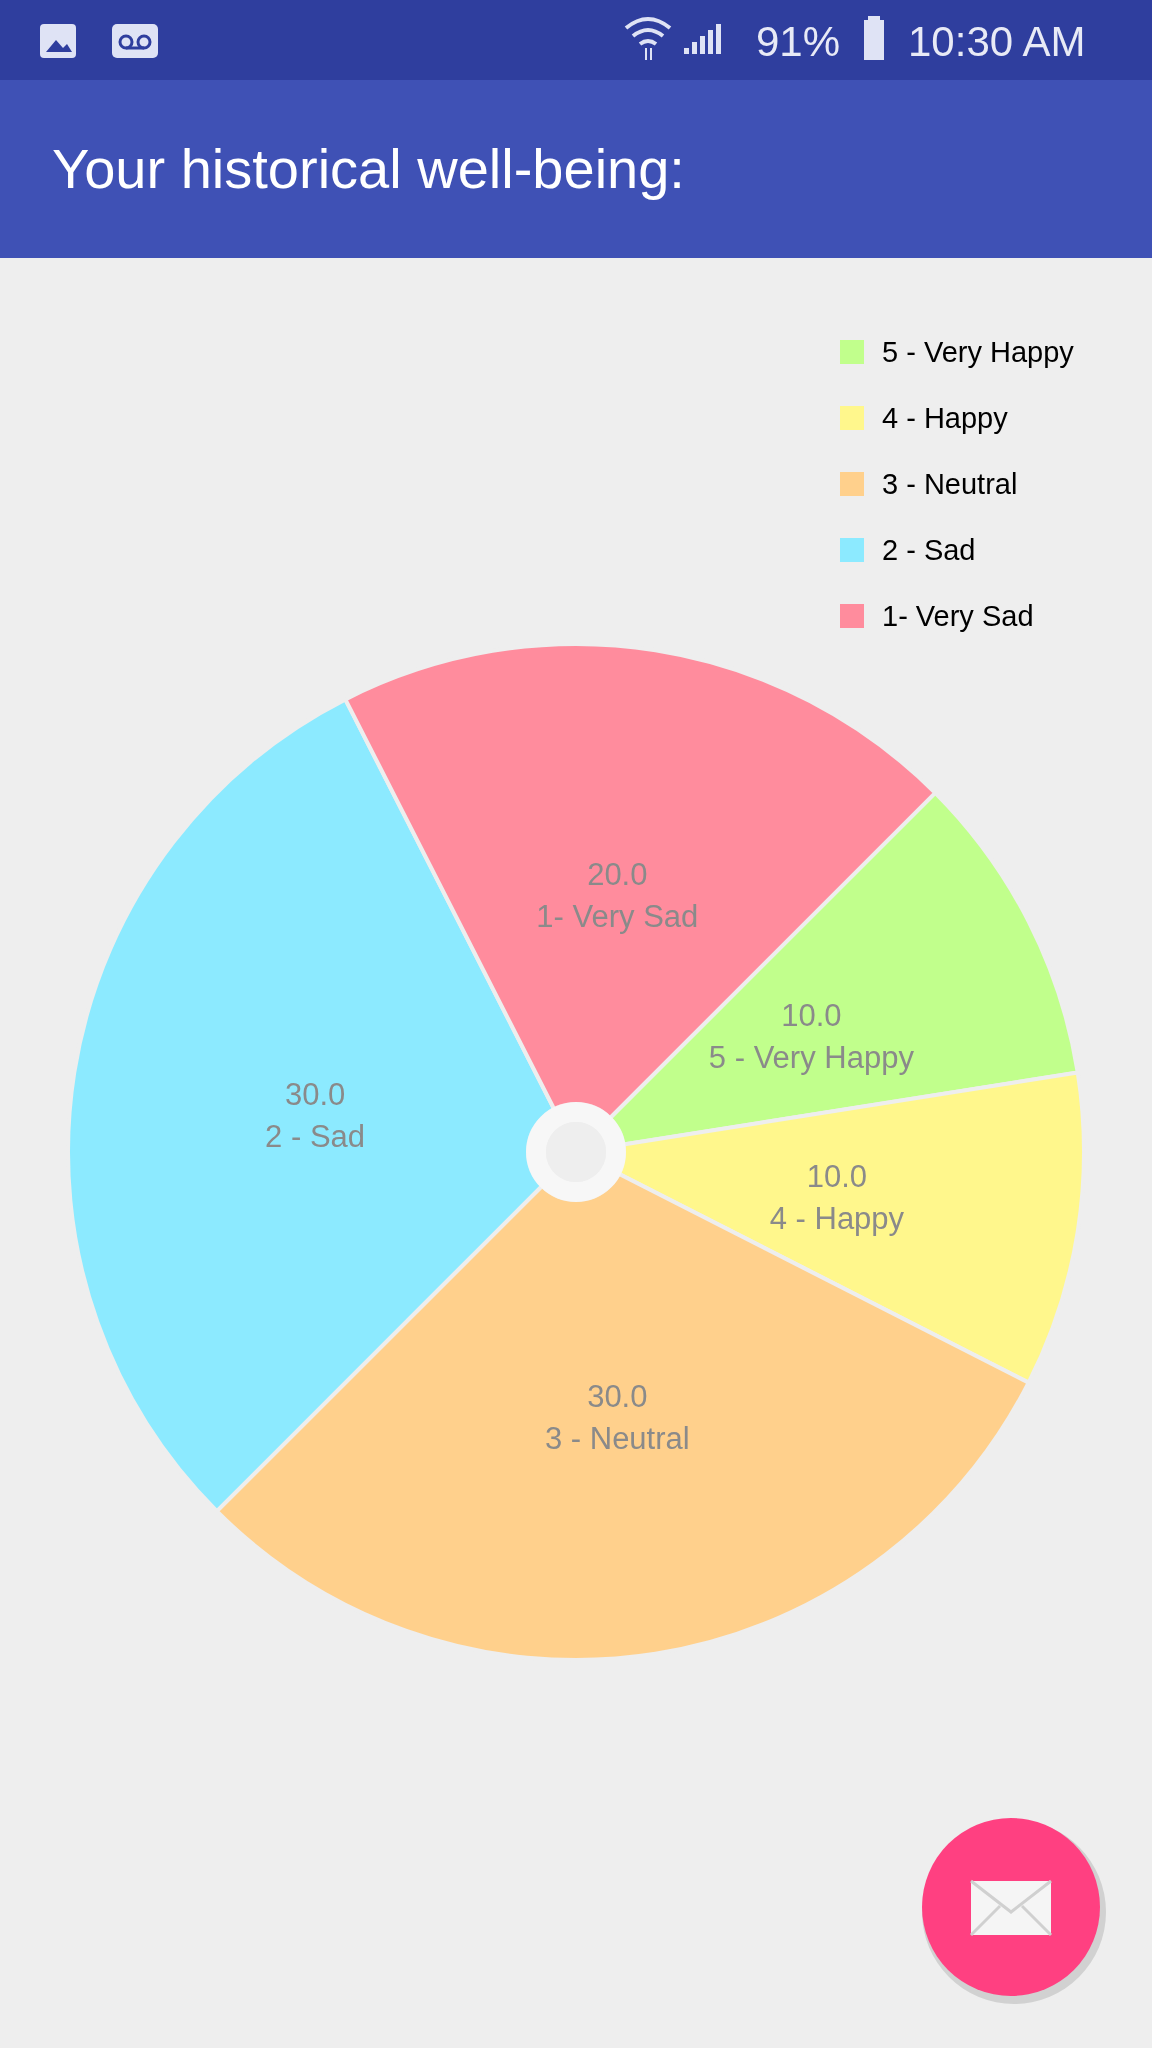 This screenshot has width=1152, height=2048. I want to click on slice-label: 2 - Sad, so click(315, 1136).